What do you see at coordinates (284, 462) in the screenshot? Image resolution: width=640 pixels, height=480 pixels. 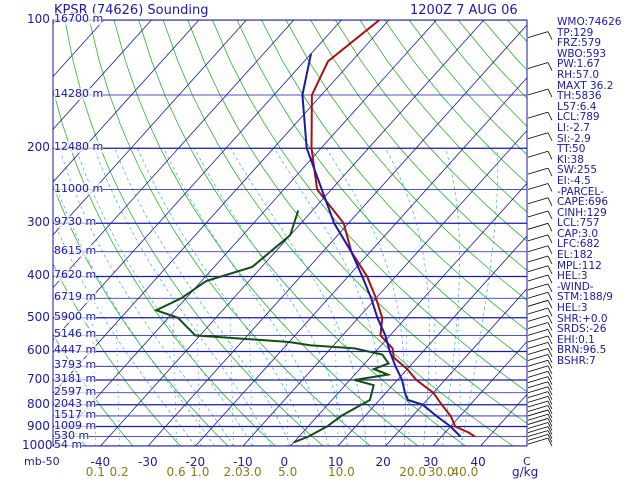 I see `temperature-tick-label: 0` at bounding box center [284, 462].